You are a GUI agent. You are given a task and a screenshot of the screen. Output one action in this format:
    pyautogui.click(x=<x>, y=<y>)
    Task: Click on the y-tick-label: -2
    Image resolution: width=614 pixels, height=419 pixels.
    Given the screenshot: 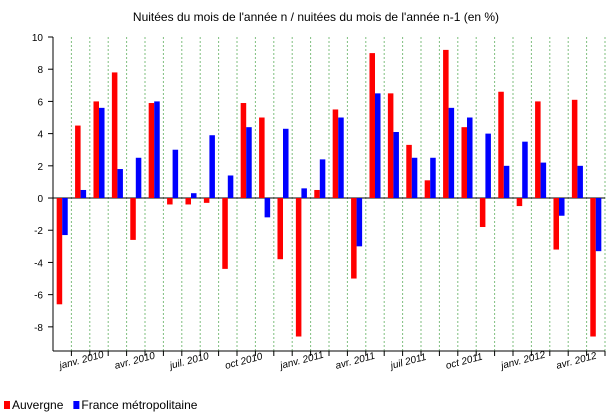 What is the action you would take?
    pyautogui.click(x=38, y=231)
    